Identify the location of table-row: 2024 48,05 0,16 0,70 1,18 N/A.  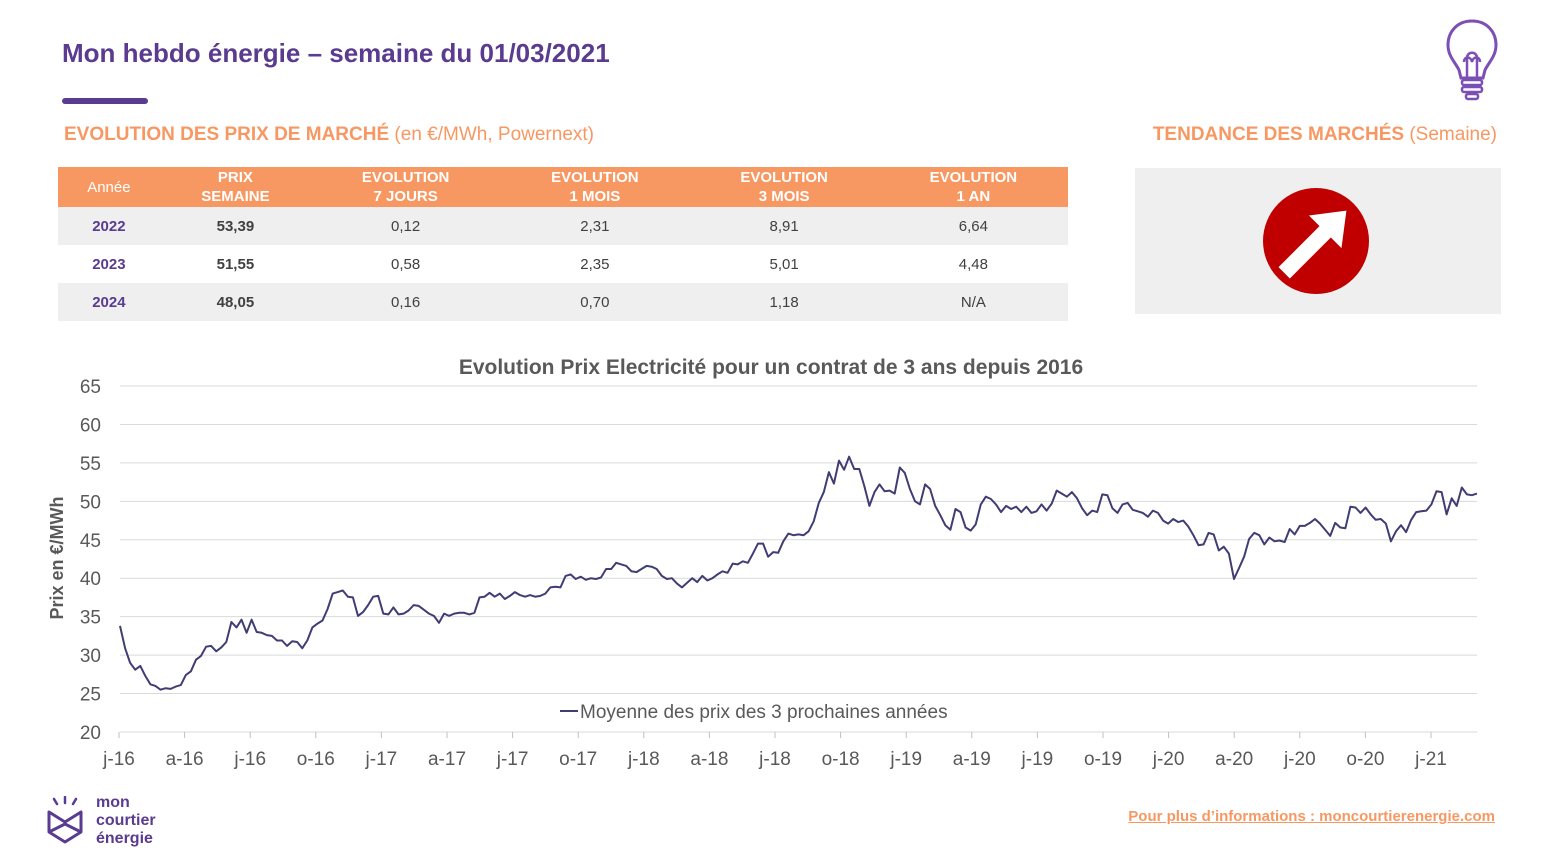
(563, 302).